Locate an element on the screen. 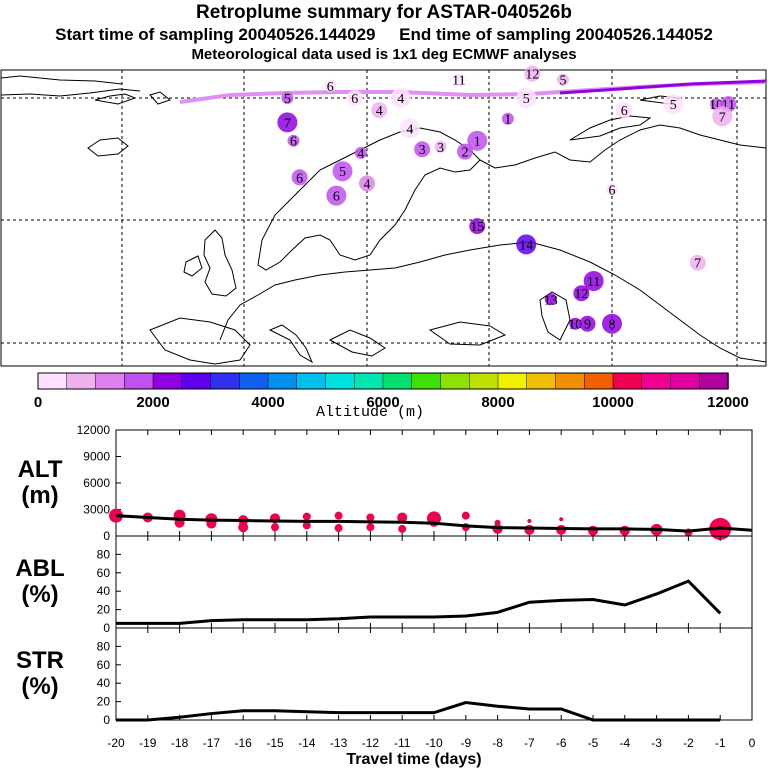 The width and height of the screenshot is (768, 768). map-day-label: 12 is located at coordinates (532, 75).